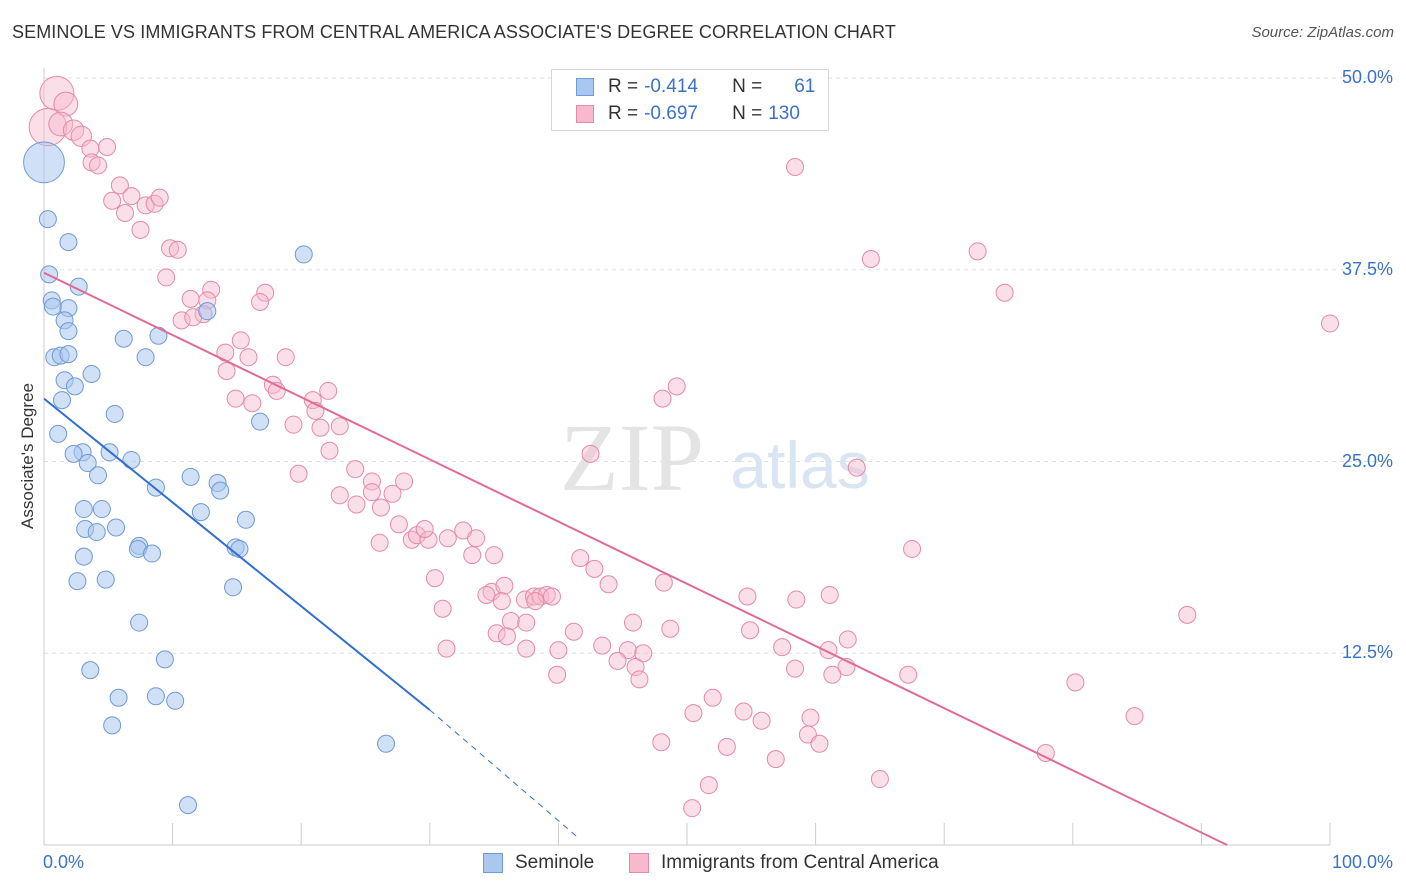  Describe the element at coordinates (671, 86) in the screenshot. I see `legend-r-value: -0.414` at that location.